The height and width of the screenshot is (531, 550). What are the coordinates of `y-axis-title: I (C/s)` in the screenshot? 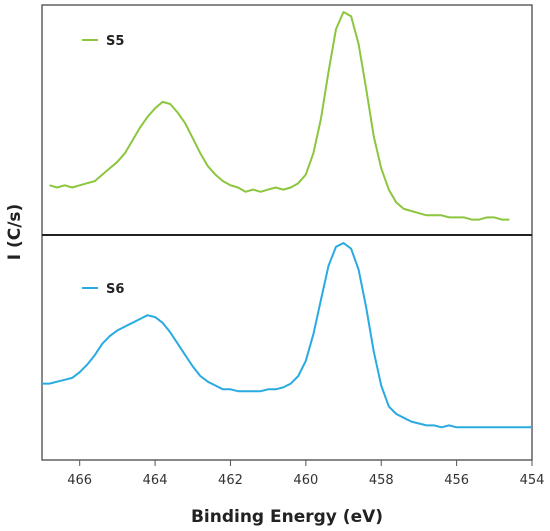 It's located at (15, 232).